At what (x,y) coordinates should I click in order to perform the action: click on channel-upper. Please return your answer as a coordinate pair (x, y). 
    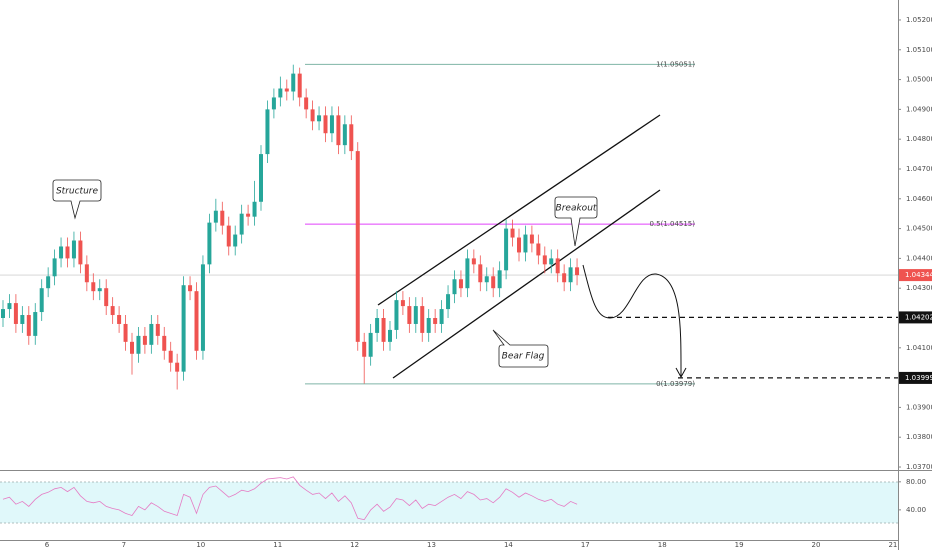
    Looking at the image, I should click on (519, 210).